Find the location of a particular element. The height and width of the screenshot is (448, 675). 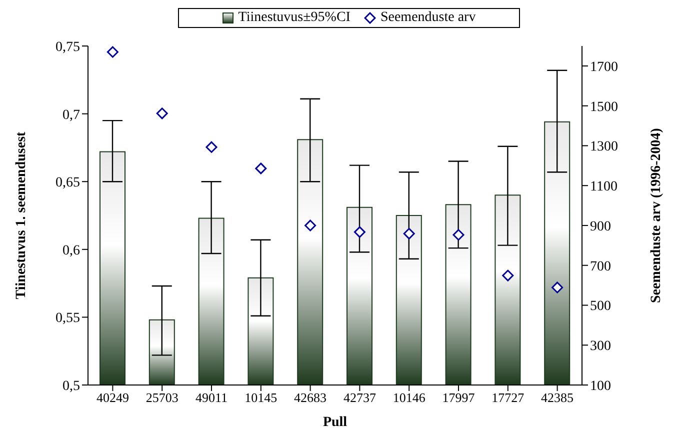

y2-tick-label: 1300 is located at coordinates (604, 147).